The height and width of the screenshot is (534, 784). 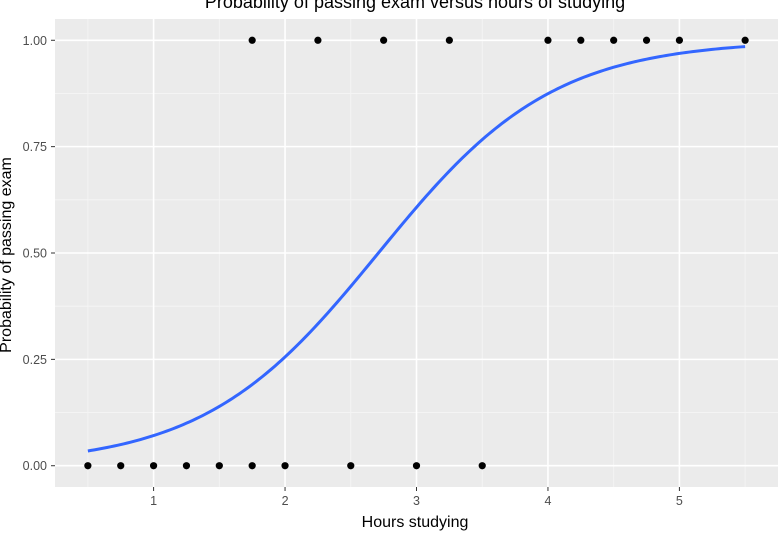 I want to click on y-axis-ticks: 0.00 0.25 0.50 0.75 1.00, so click(x=39, y=253).